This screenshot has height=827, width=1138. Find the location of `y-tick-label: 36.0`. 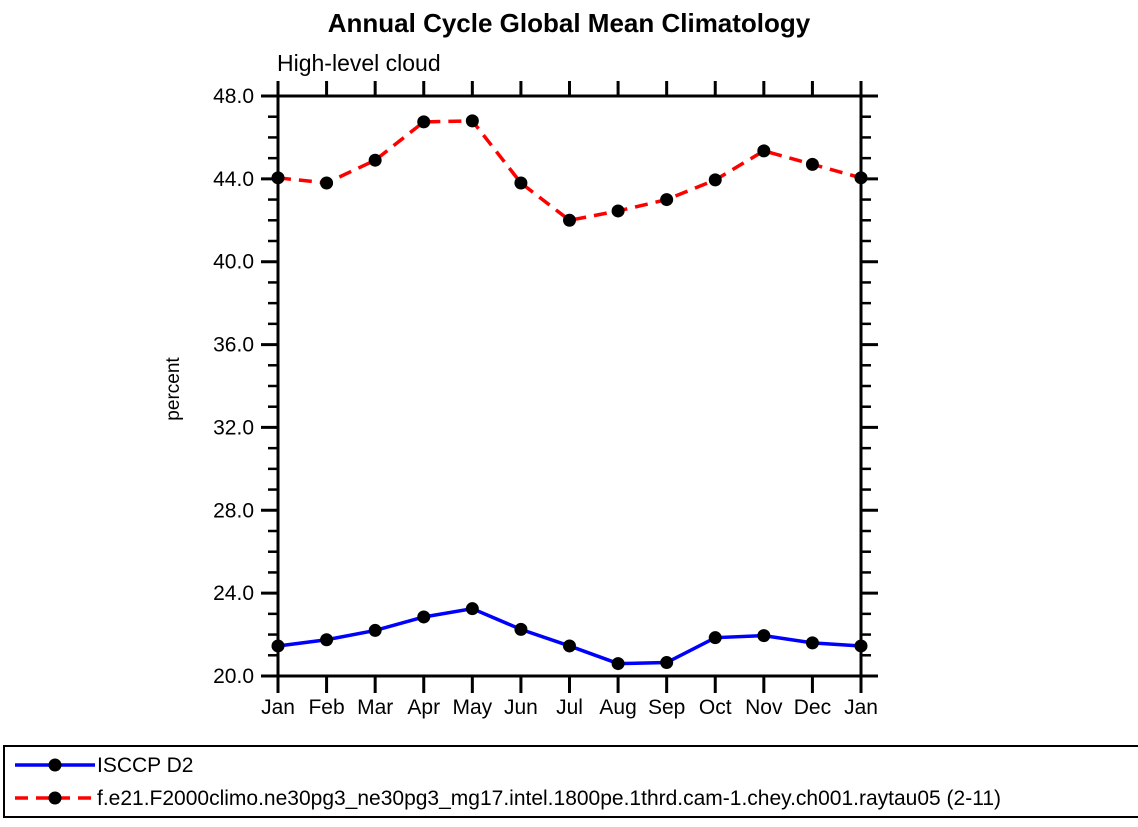

y-tick-label: 36.0 is located at coordinates (233, 345).